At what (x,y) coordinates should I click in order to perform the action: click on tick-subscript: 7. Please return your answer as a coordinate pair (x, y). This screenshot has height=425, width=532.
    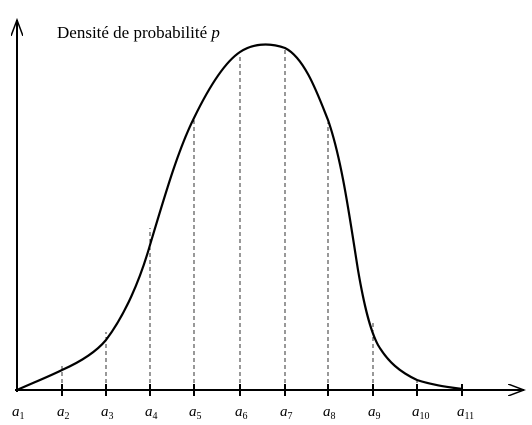
    Looking at the image, I should click on (290, 416).